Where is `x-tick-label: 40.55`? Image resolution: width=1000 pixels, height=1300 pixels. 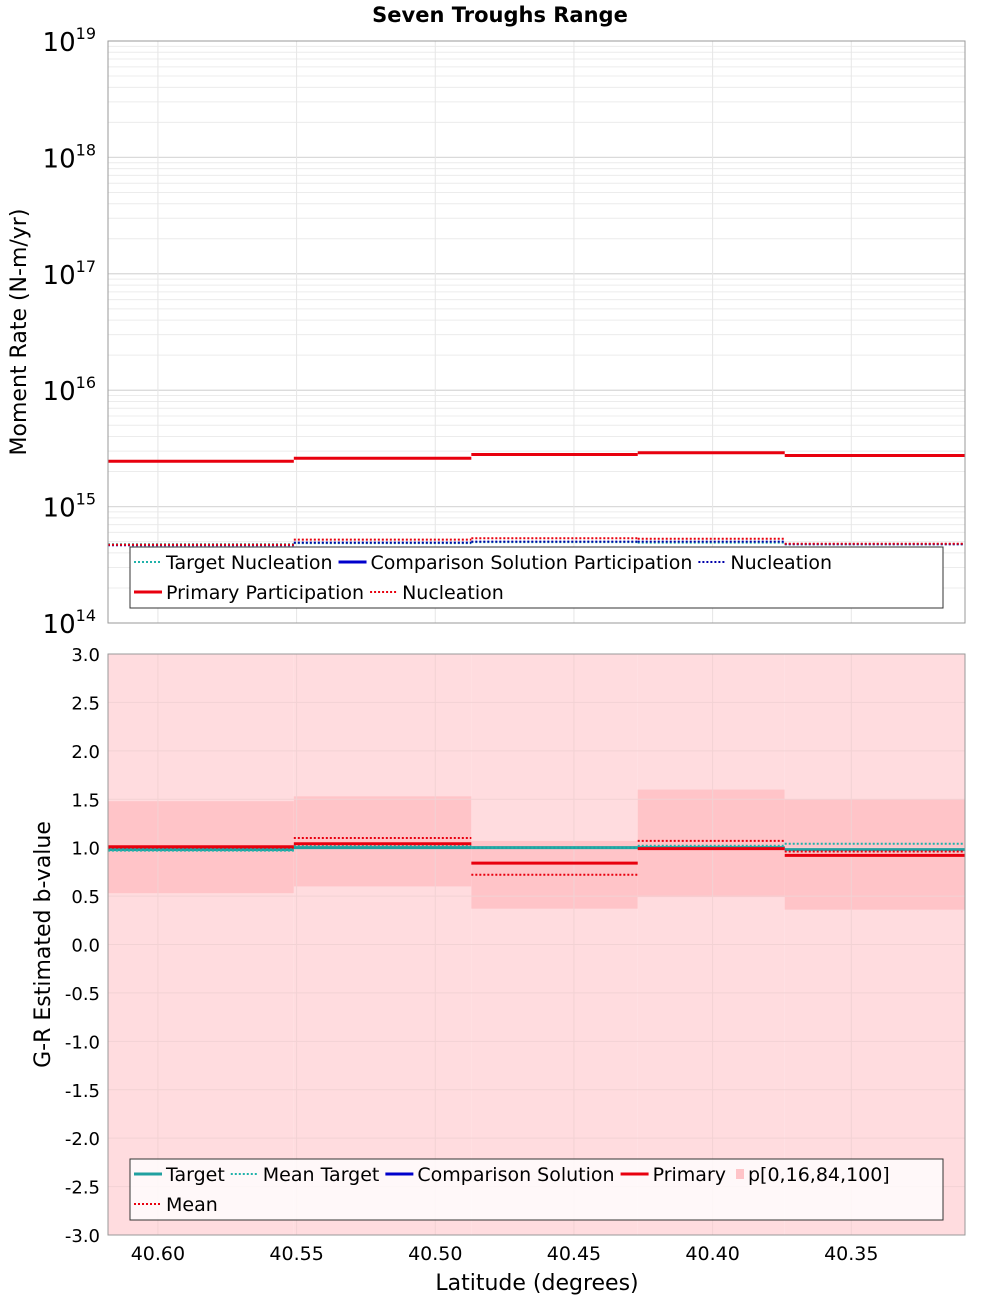
x-tick-label: 40.55 is located at coordinates (296, 1254).